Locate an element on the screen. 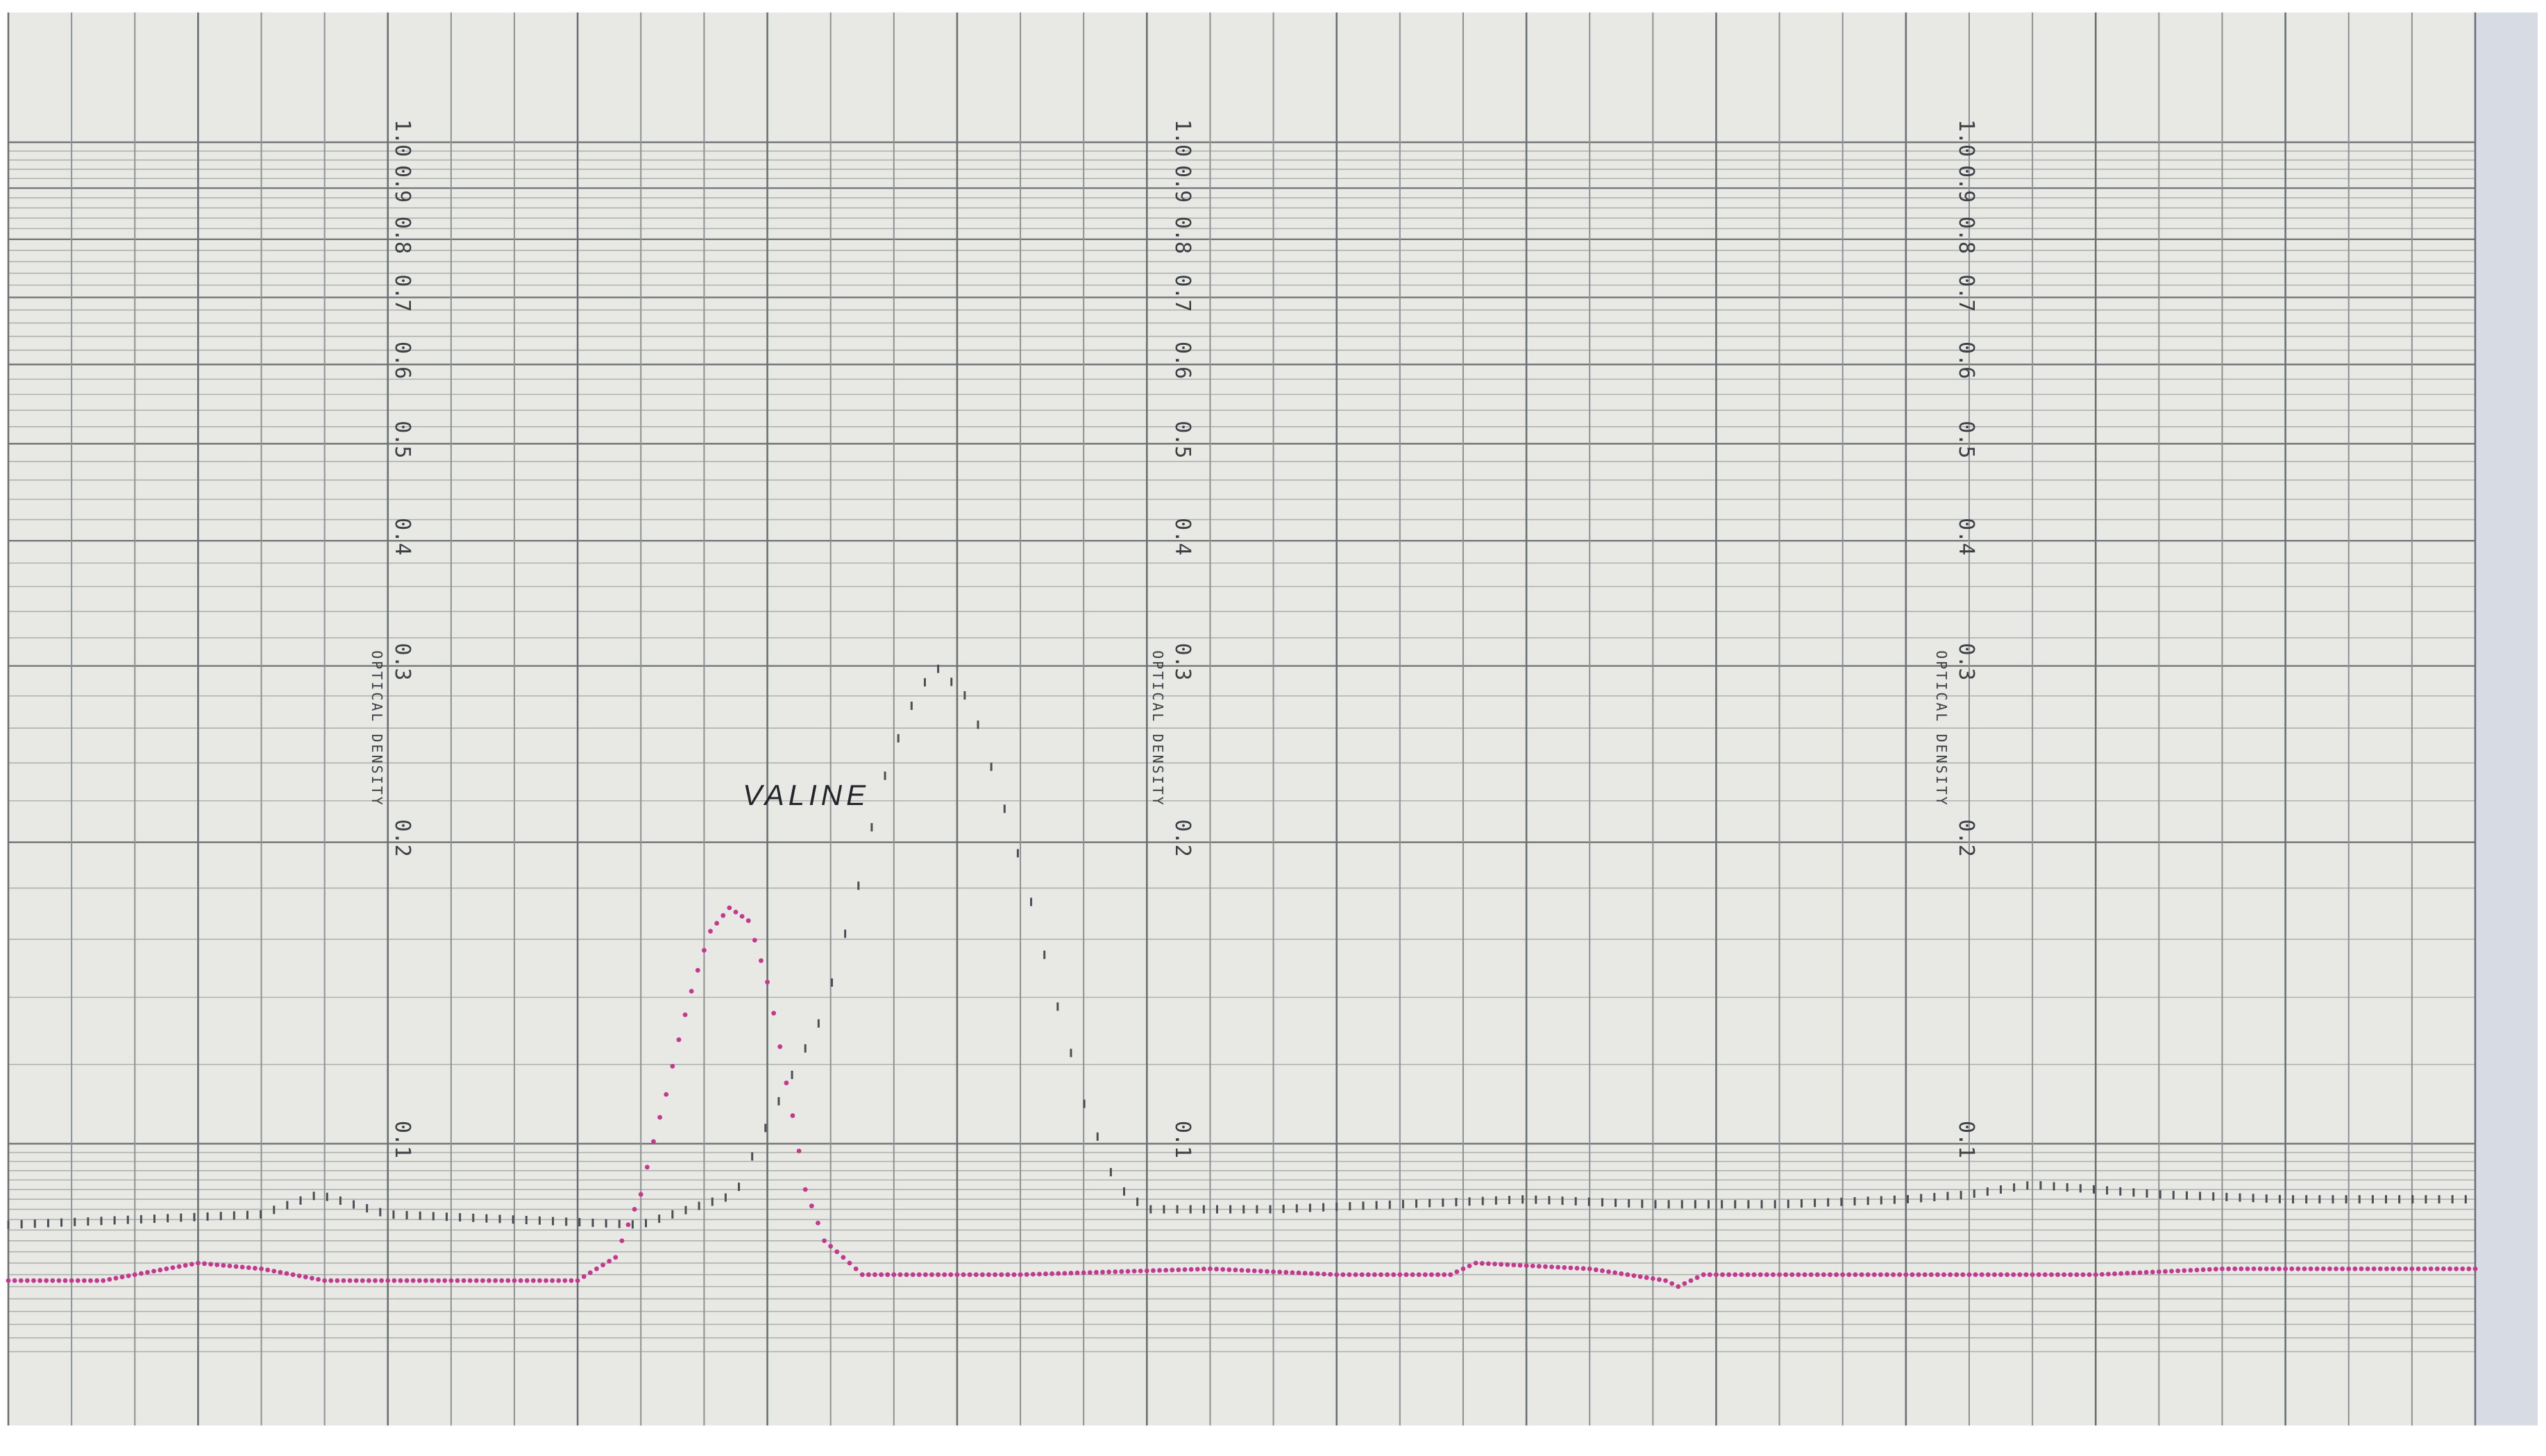 The width and height of the screenshot is (2546, 1456). y-tick-label: 0.7 is located at coordinates (1182, 293).